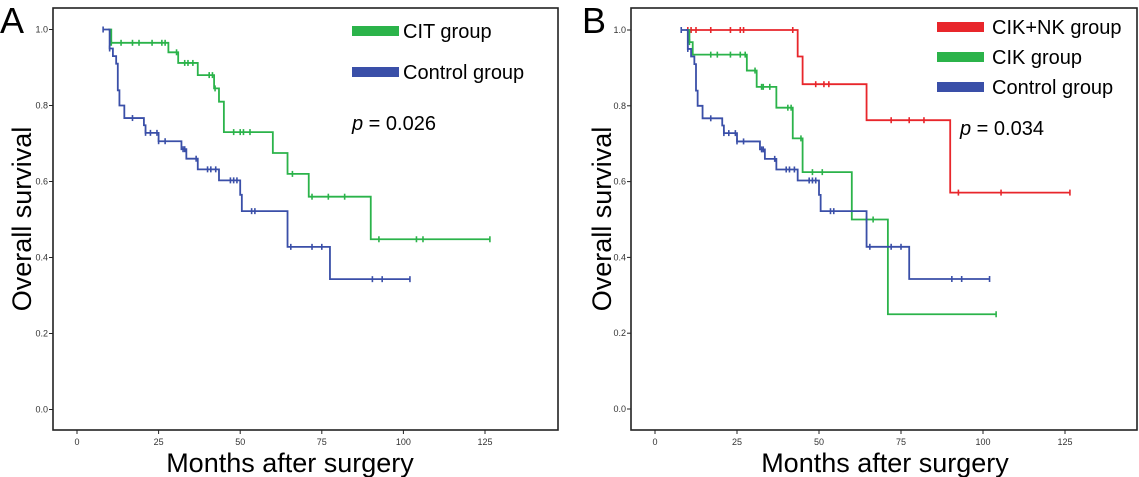 This screenshot has height=477, width=1139. What do you see at coordinates (1037, 58) in the screenshot?
I see `legend-label: CIK group` at bounding box center [1037, 58].